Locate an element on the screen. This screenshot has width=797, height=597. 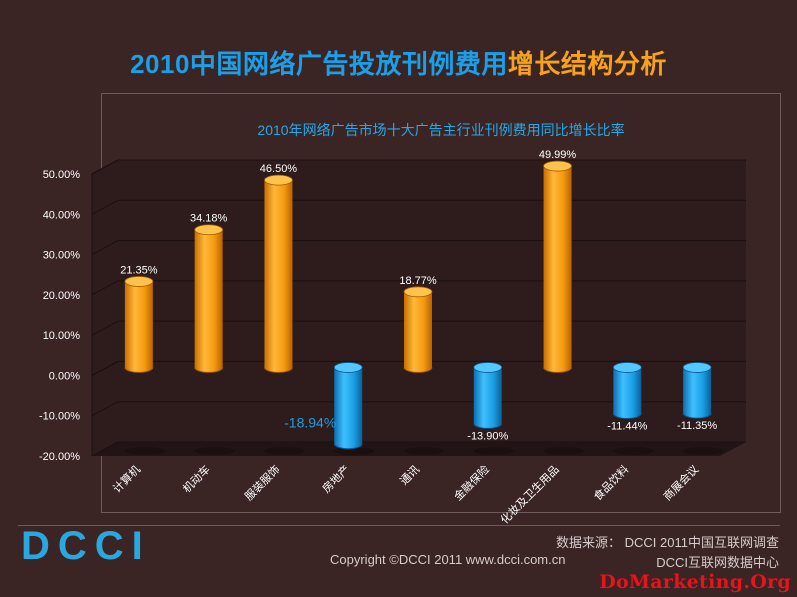
x-tick-label: 金融保险 is located at coordinates (471, 482).